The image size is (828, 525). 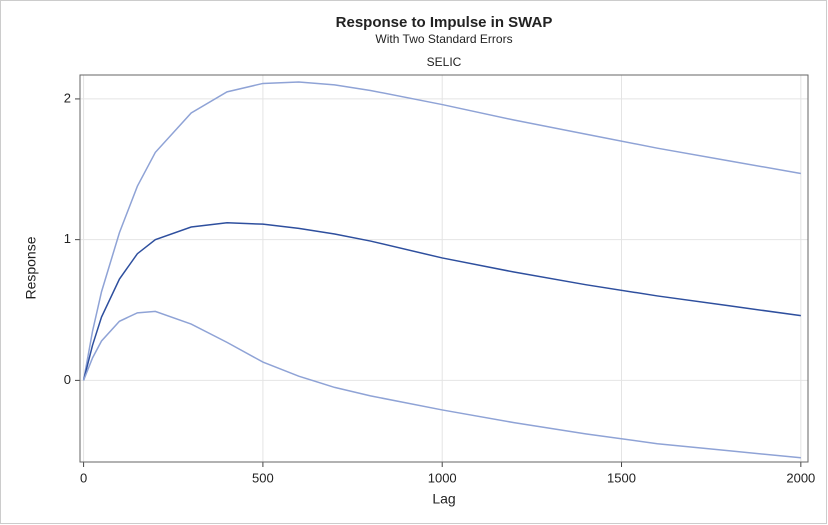 What do you see at coordinates (443, 39) in the screenshot?
I see `chart-subtitle: With Two Standard Errors` at bounding box center [443, 39].